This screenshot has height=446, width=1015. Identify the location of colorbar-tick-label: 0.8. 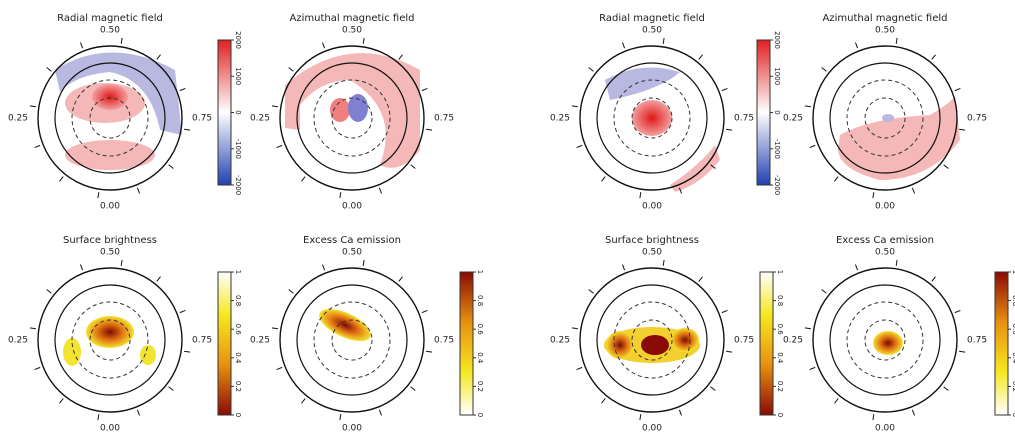
(780, 300).